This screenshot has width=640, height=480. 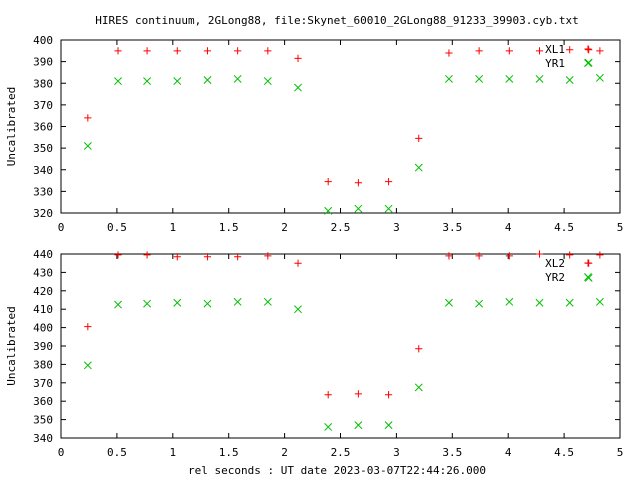 What do you see at coordinates (555, 49) in the screenshot?
I see `legend-label: XL1` at bounding box center [555, 49].